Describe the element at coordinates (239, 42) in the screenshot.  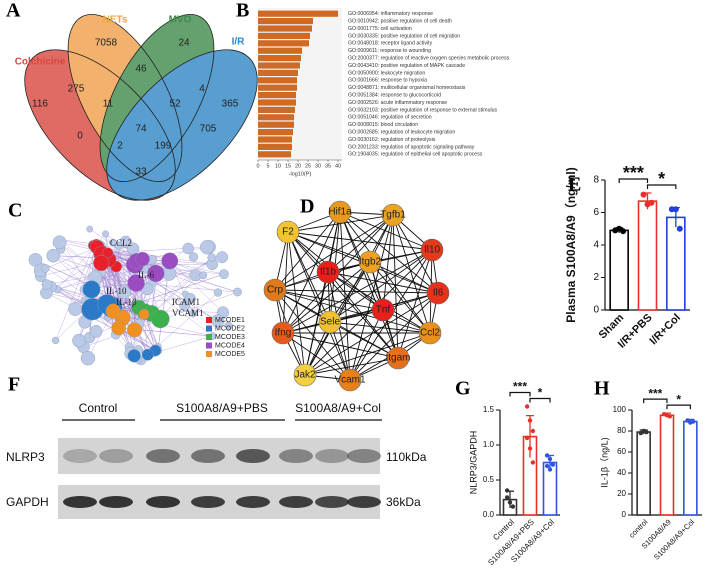
I see `venn-set-label: I/R` at that location.